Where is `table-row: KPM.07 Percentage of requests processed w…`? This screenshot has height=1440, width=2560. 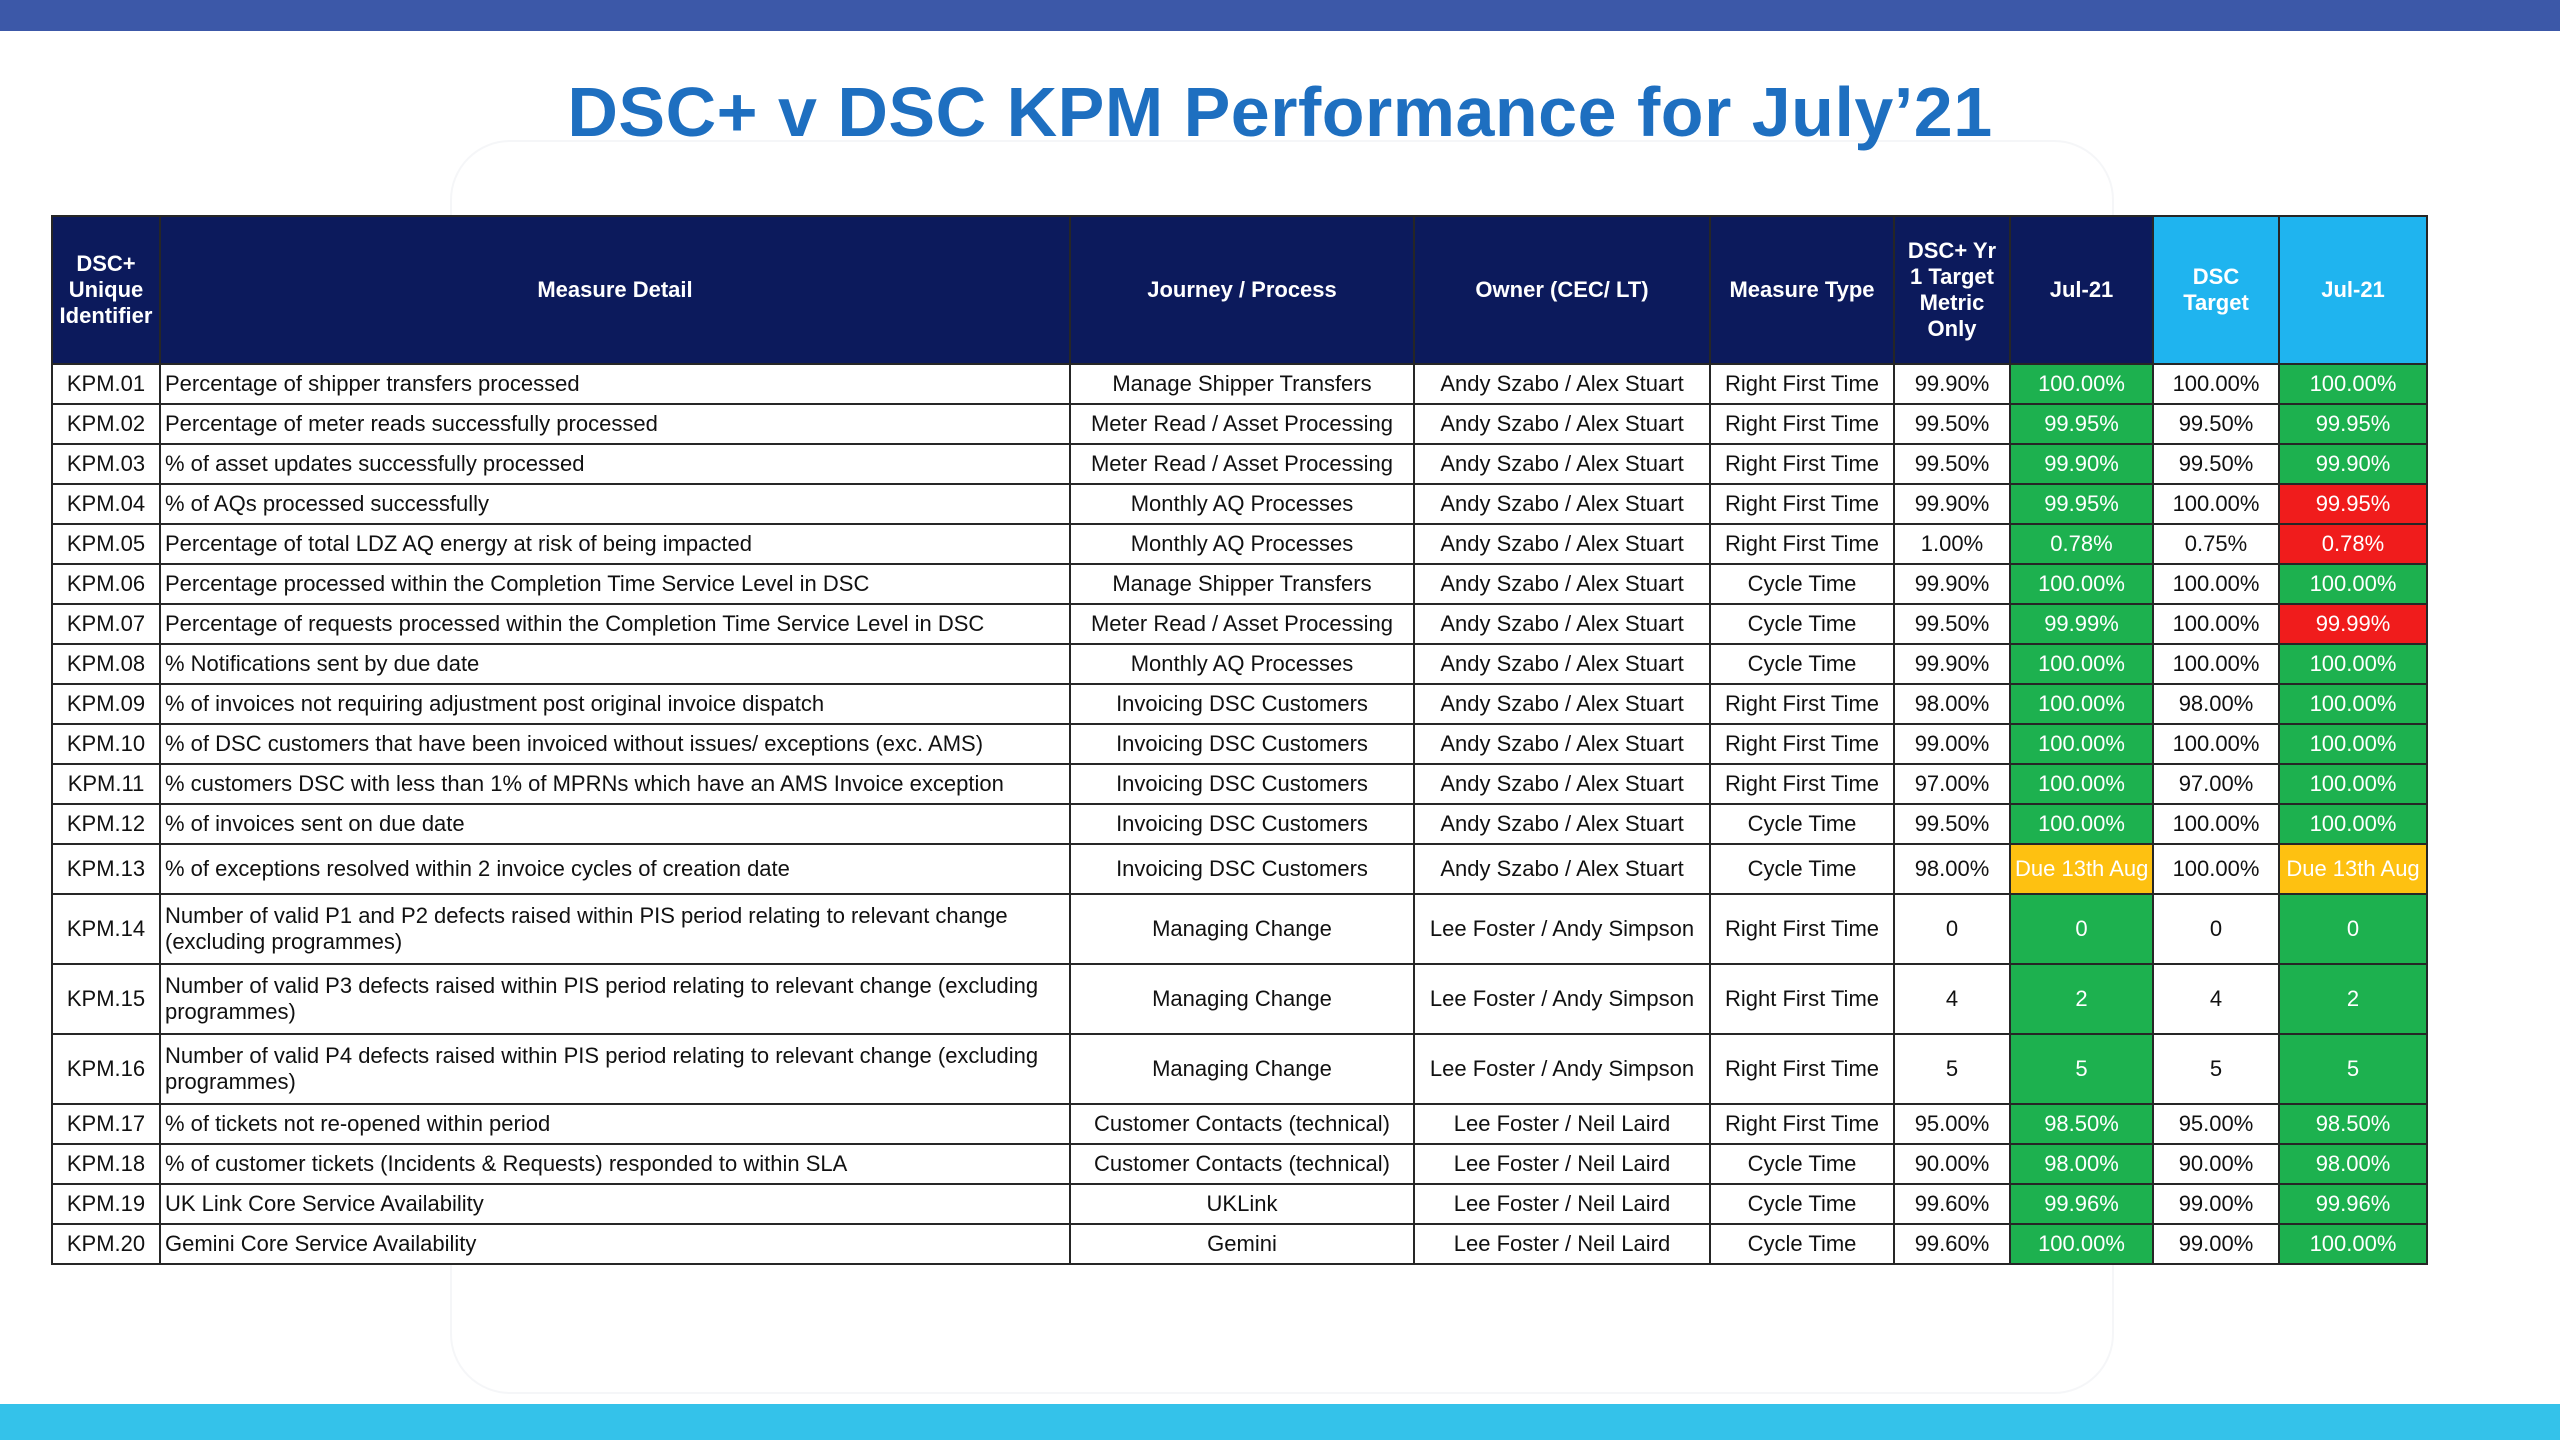 table-row: KPM.07 Percentage of requests processed w… is located at coordinates (1239, 624).